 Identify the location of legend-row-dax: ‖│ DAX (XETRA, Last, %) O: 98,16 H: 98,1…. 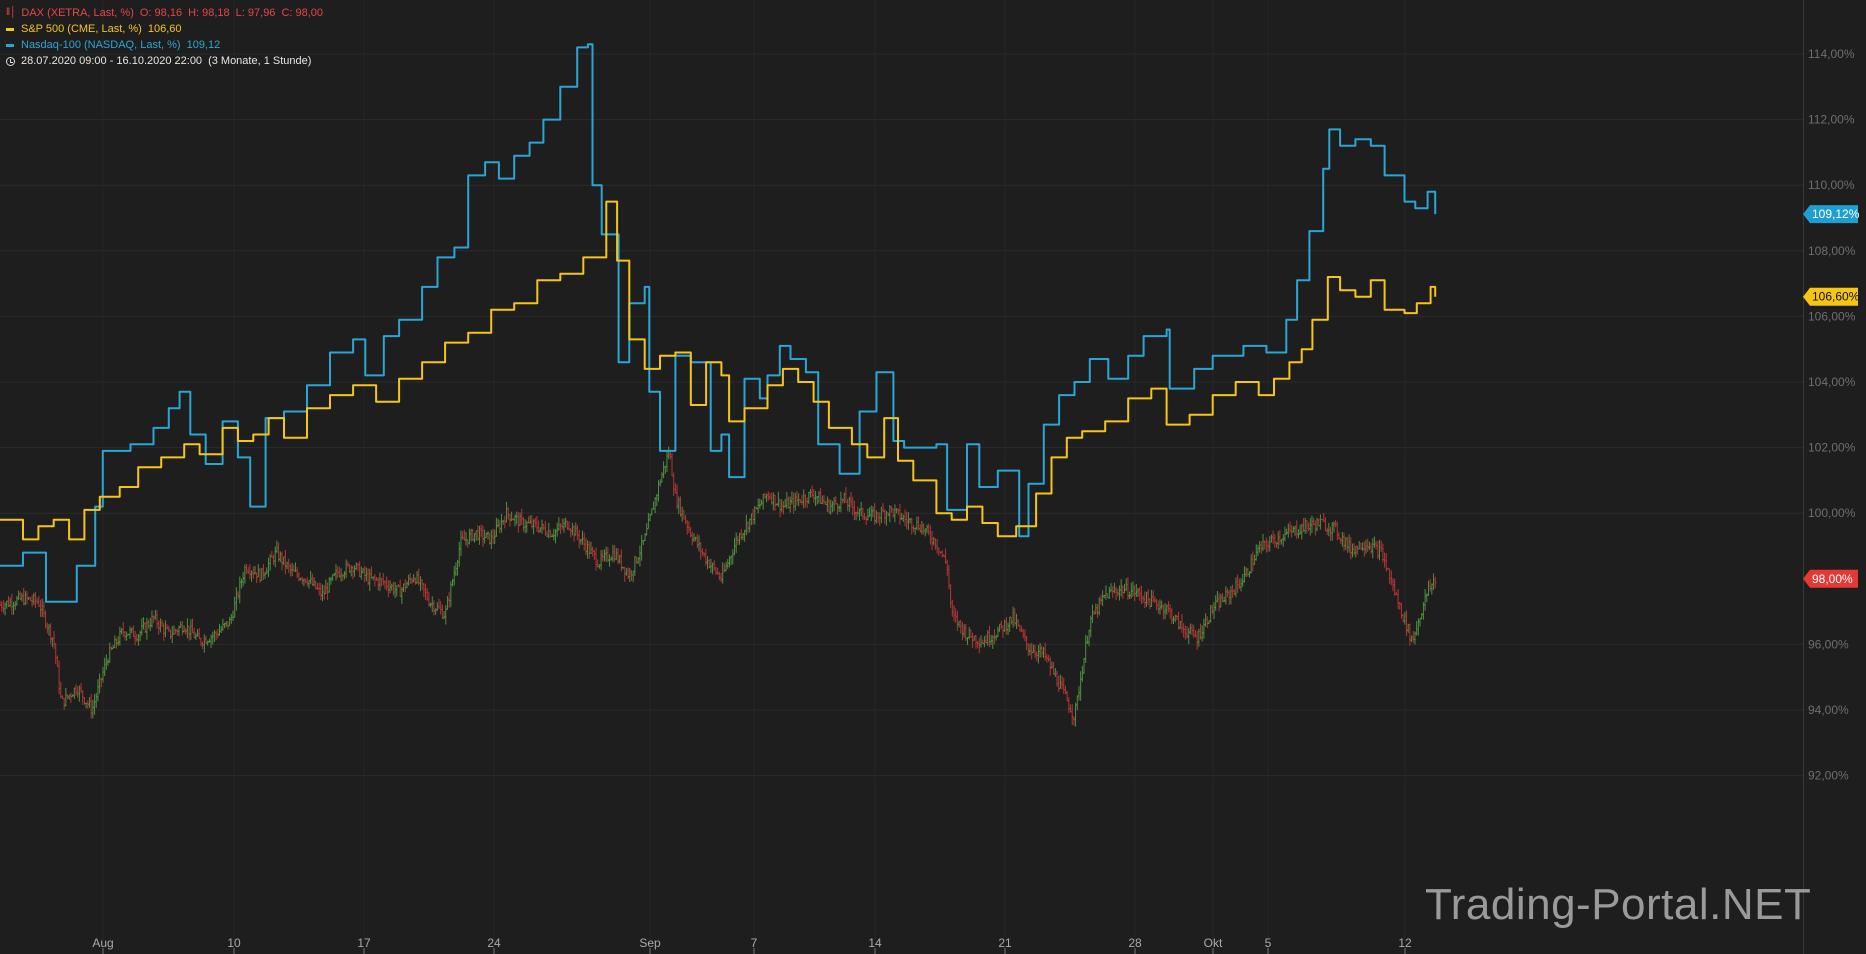
(167, 13).